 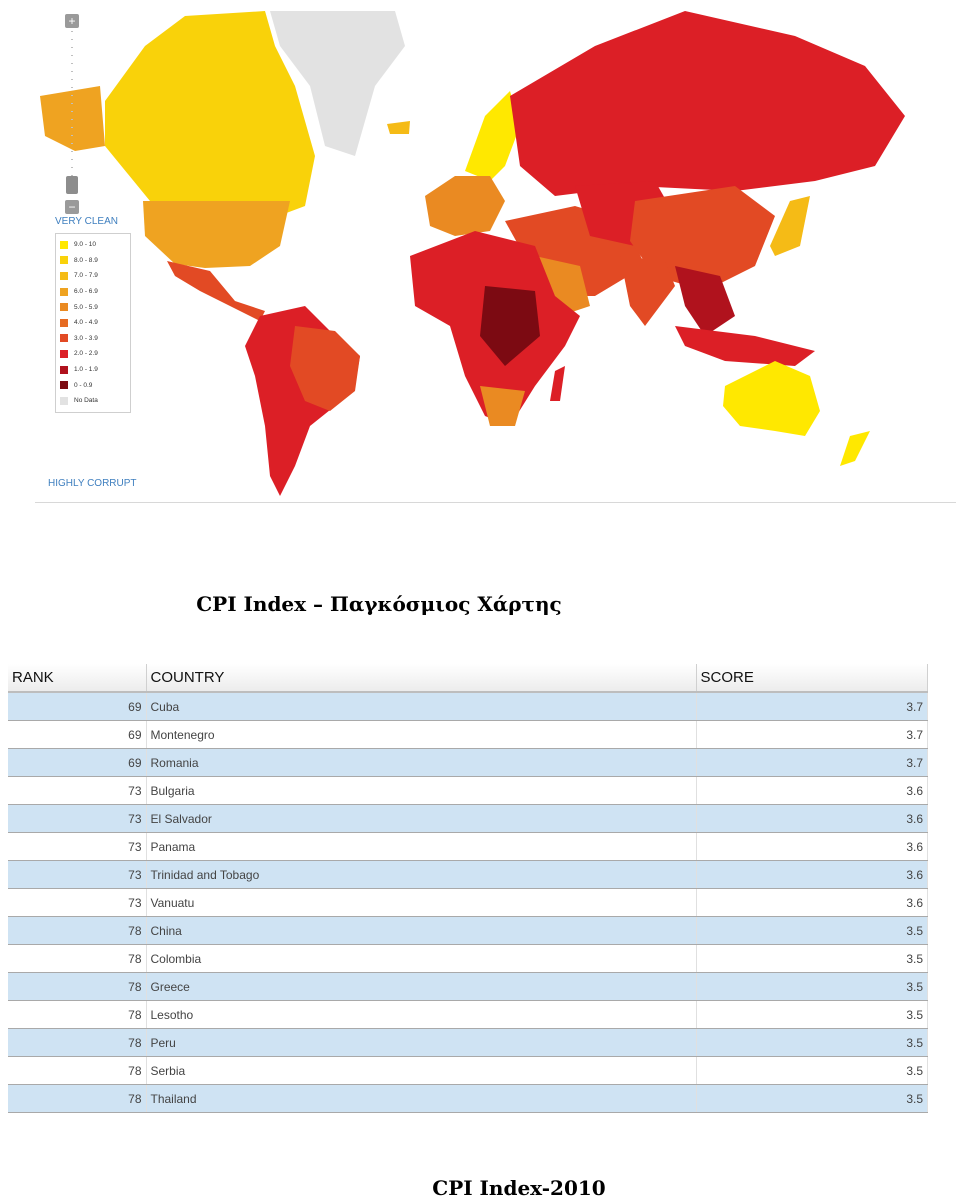 I want to click on table-row: 78 Peru 3.5, so click(x=468, y=1042).